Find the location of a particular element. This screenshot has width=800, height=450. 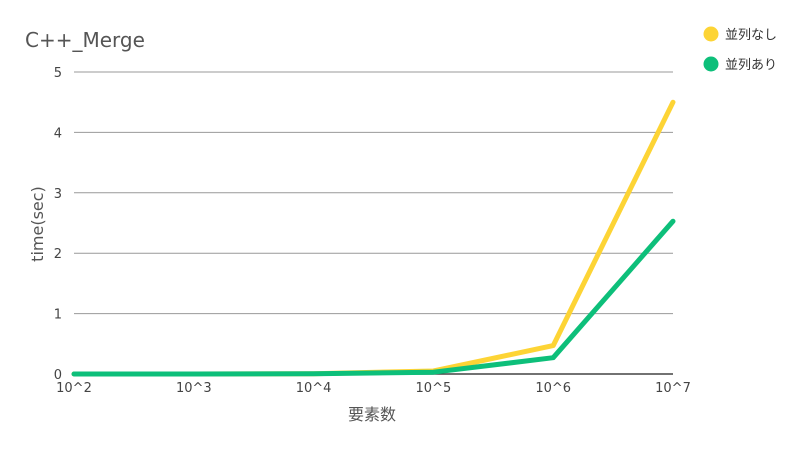

legend-label: 並列あり is located at coordinates (751, 65).